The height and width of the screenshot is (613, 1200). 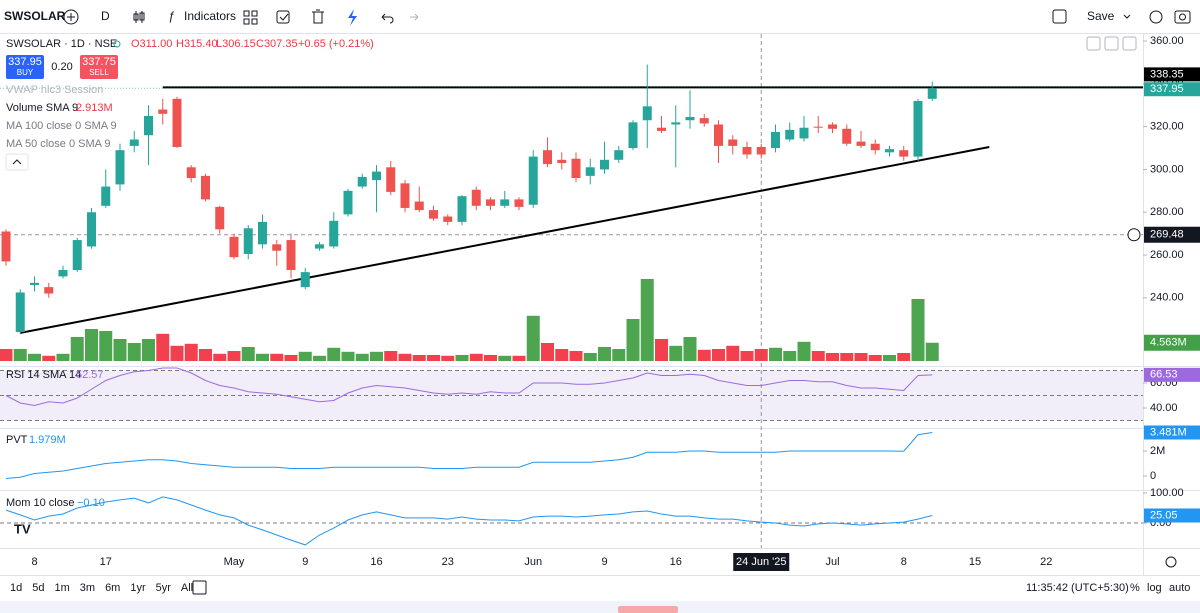 I want to click on overlay-label: MA 100 close 0 SMA 9, so click(x=61, y=126).